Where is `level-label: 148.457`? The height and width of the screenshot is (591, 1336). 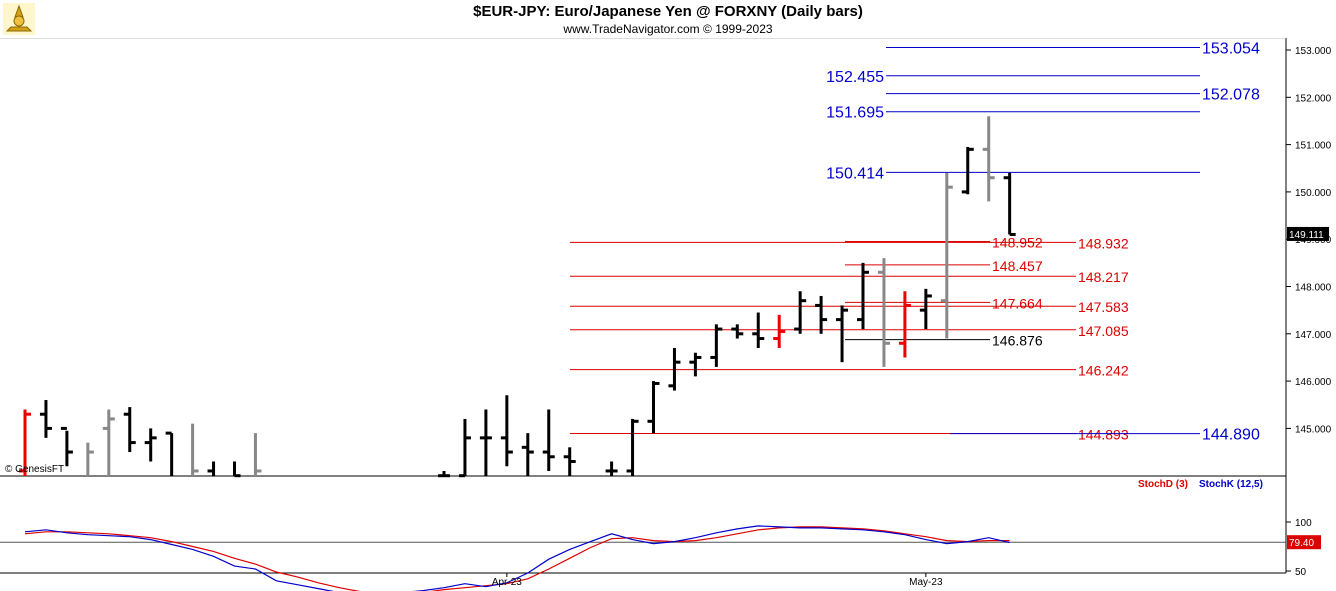
level-label: 148.457 is located at coordinates (1017, 266).